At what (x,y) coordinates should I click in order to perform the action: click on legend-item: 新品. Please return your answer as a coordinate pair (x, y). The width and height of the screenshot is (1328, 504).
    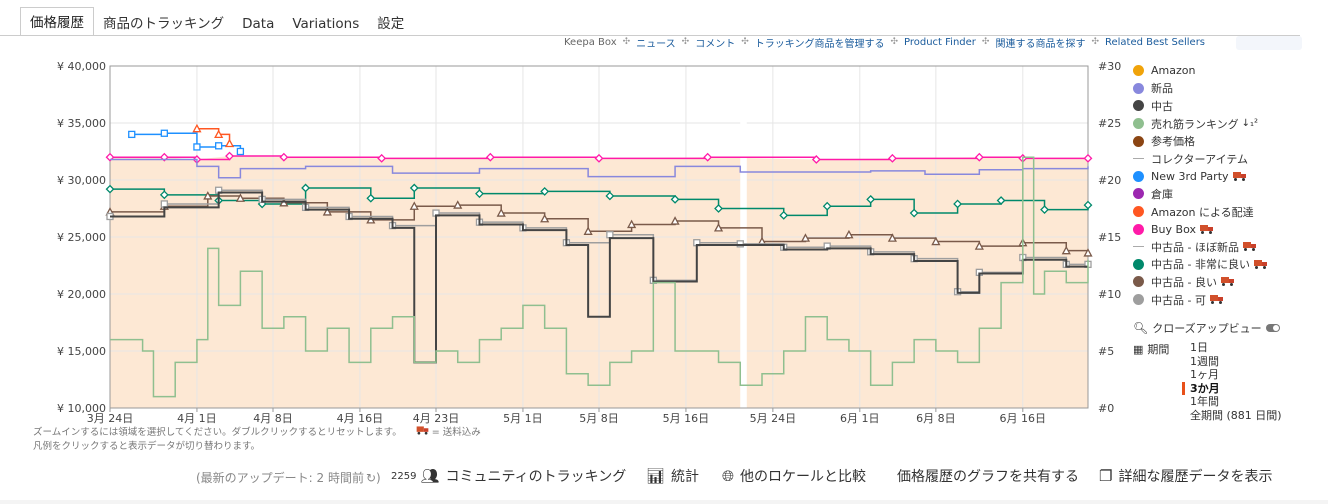
    Looking at the image, I should click on (1200, 89).